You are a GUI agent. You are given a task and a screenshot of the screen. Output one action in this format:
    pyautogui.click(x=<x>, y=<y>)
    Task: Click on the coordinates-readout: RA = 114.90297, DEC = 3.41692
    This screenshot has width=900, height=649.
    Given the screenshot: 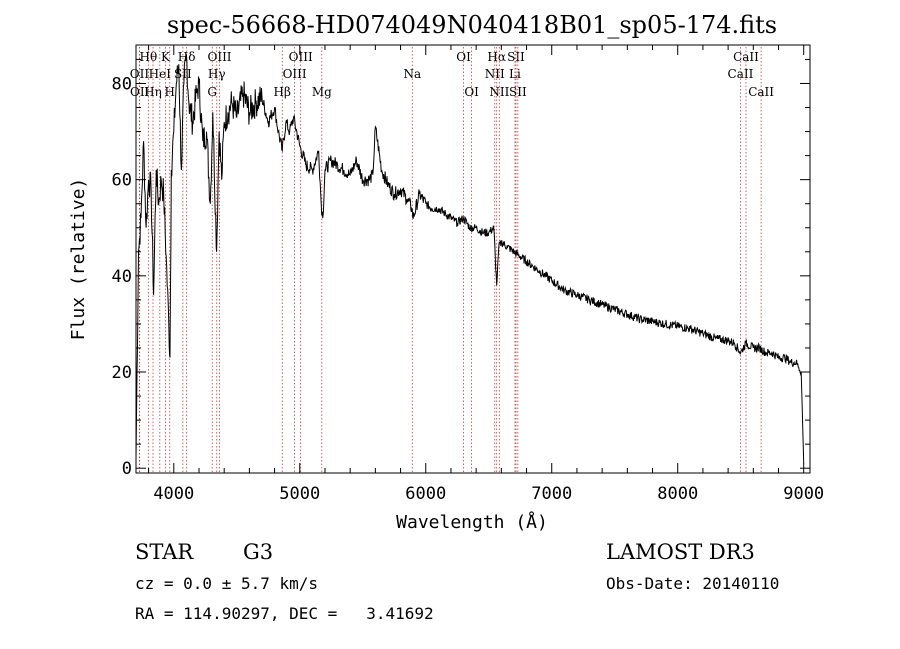 What is the action you would take?
    pyautogui.click(x=284, y=613)
    